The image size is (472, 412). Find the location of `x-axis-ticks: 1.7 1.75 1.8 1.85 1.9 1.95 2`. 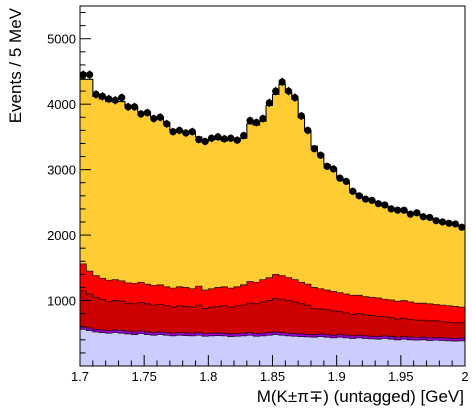

x-axis-ticks: 1.7 1.75 1.8 1.85 1.9 1.95 2 is located at coordinates (270, 369).